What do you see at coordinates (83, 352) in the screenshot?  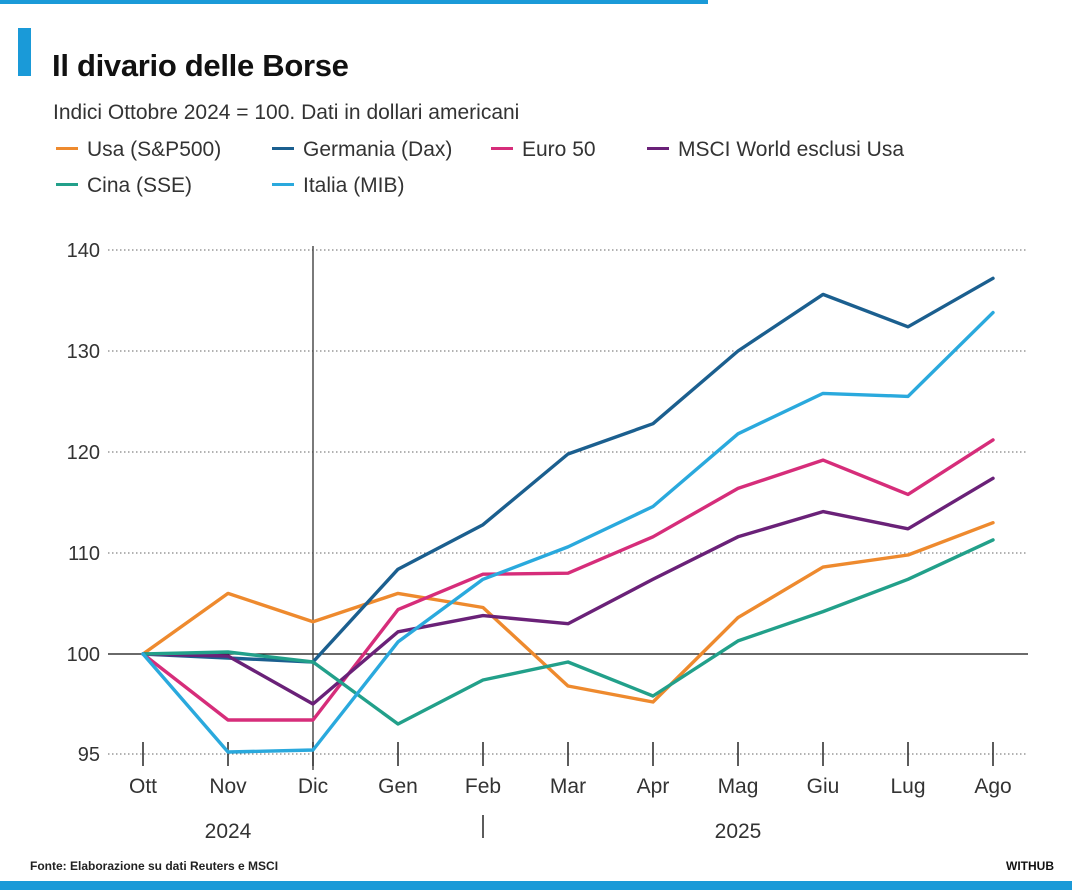 I see `y-tick-label: 130` at bounding box center [83, 352].